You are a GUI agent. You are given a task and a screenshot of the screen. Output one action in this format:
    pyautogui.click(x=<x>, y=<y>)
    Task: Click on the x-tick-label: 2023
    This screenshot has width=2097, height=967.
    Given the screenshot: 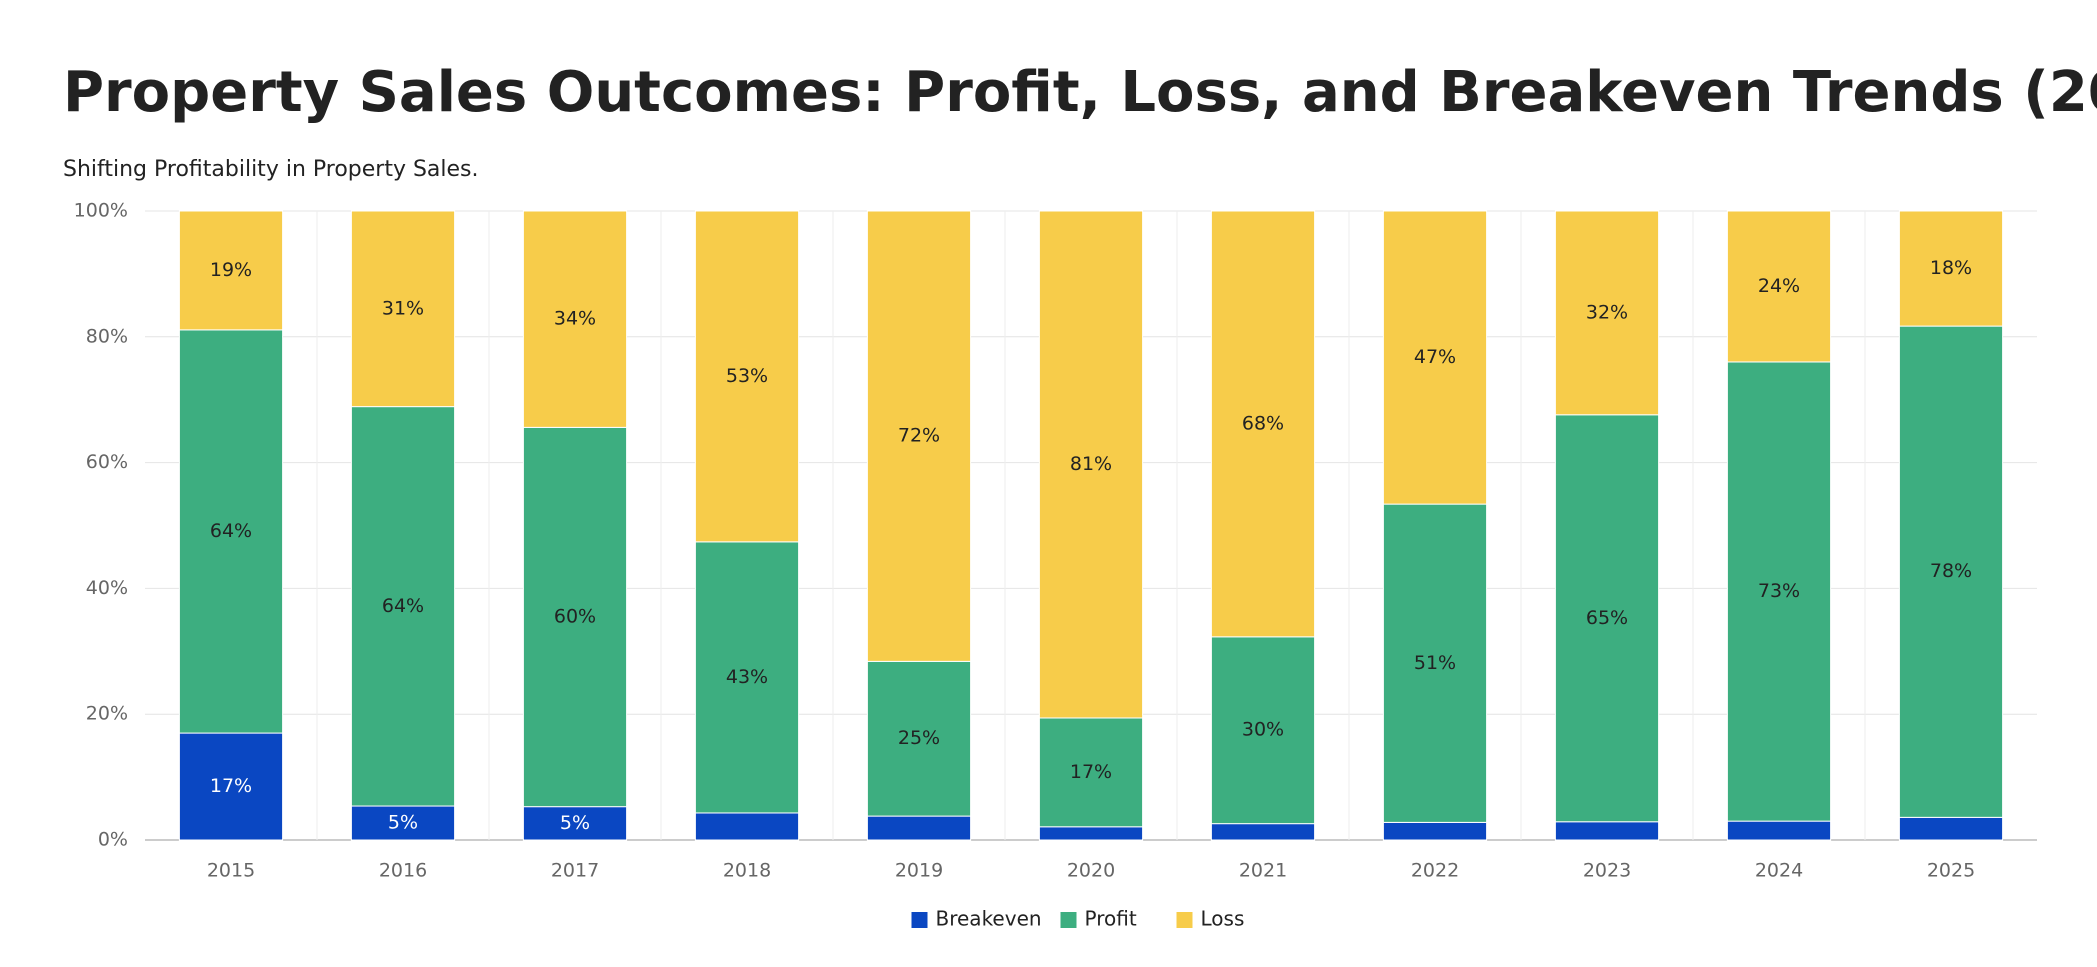 What is the action you would take?
    pyautogui.click(x=1607, y=871)
    